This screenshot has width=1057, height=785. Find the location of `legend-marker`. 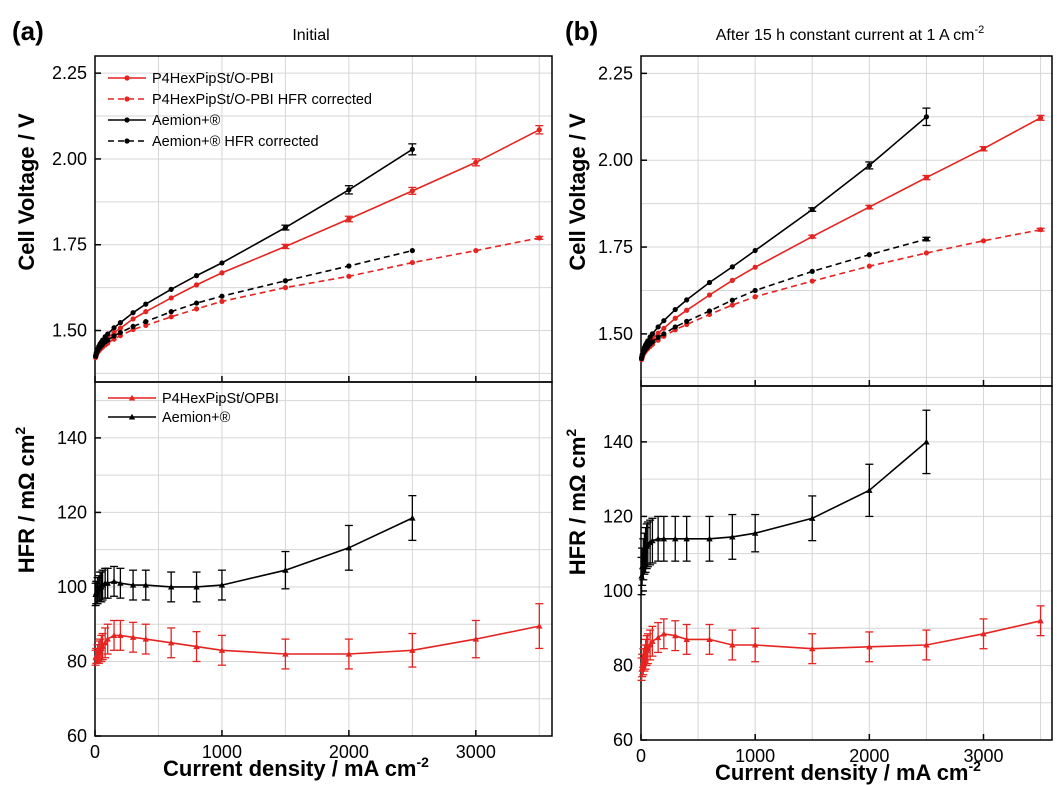

legend-marker is located at coordinates (127, 99).